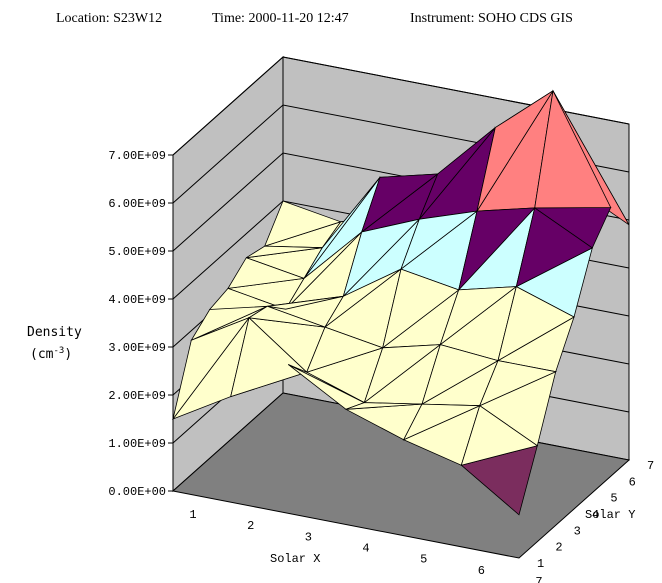 The height and width of the screenshot is (583, 662). Describe the element at coordinates (58, 351) in the screenshot. I see `z-axis-unit-exponent: -3` at that location.